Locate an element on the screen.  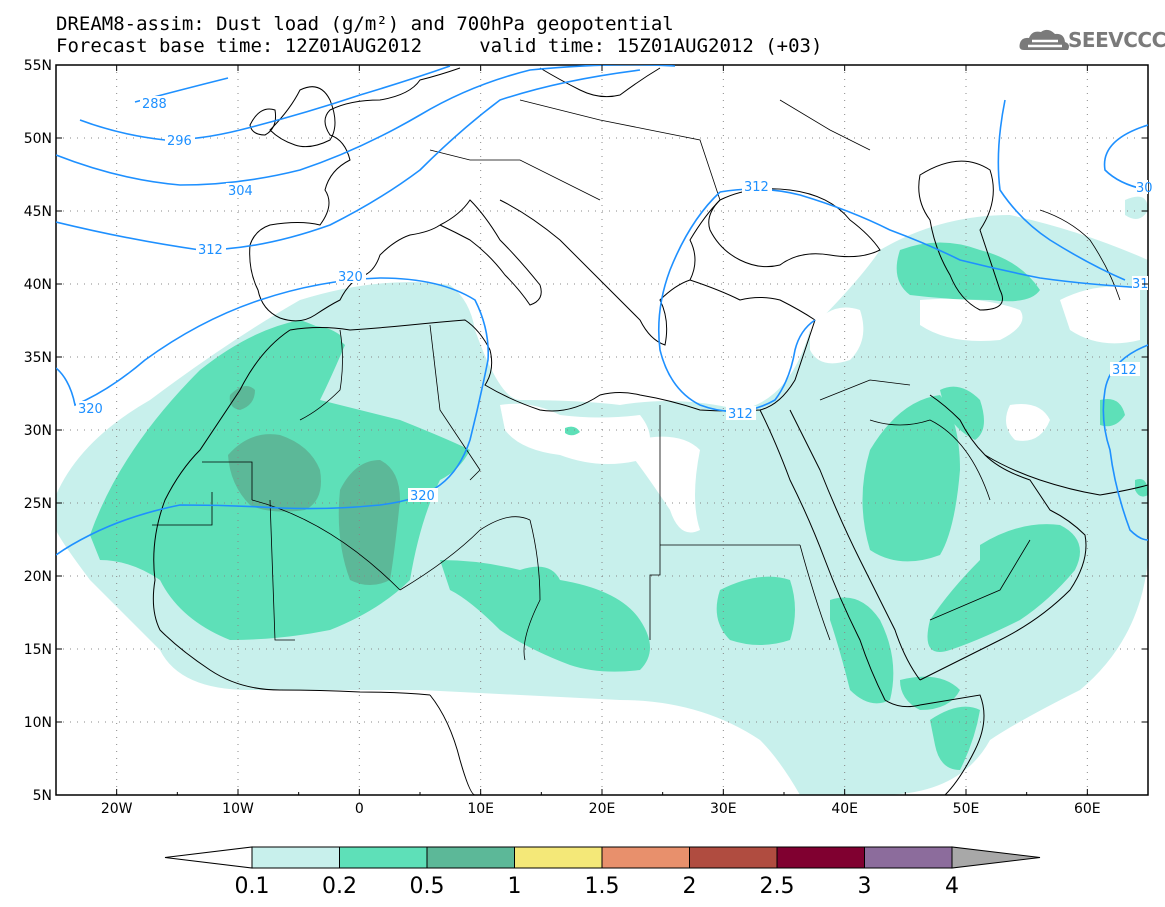
colorbar-label: 0.1 is located at coordinates (252, 886).